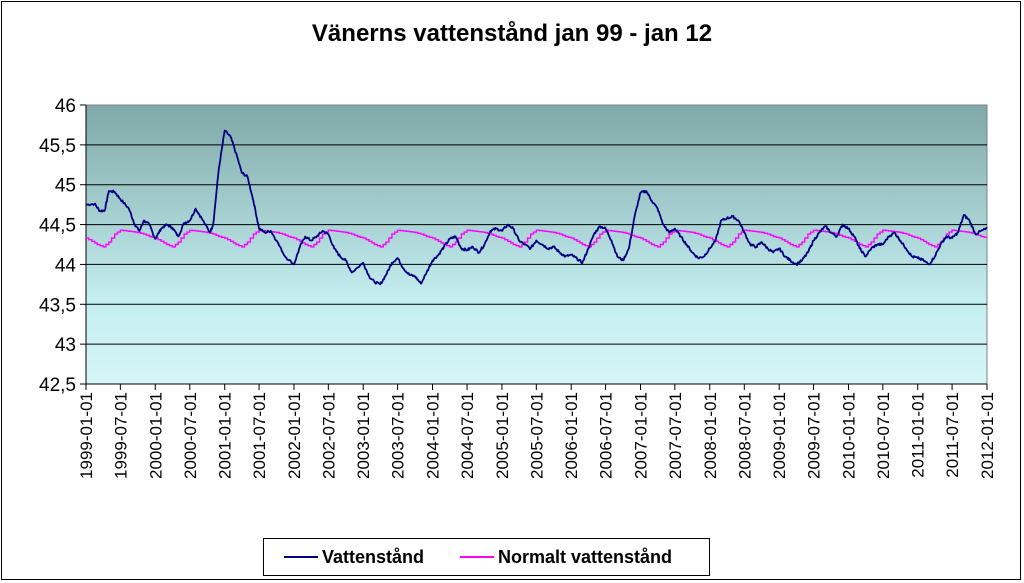 This screenshot has width=1024, height=583. I want to click on legend-label-vattenstand: Vattenstånd, so click(373, 556).